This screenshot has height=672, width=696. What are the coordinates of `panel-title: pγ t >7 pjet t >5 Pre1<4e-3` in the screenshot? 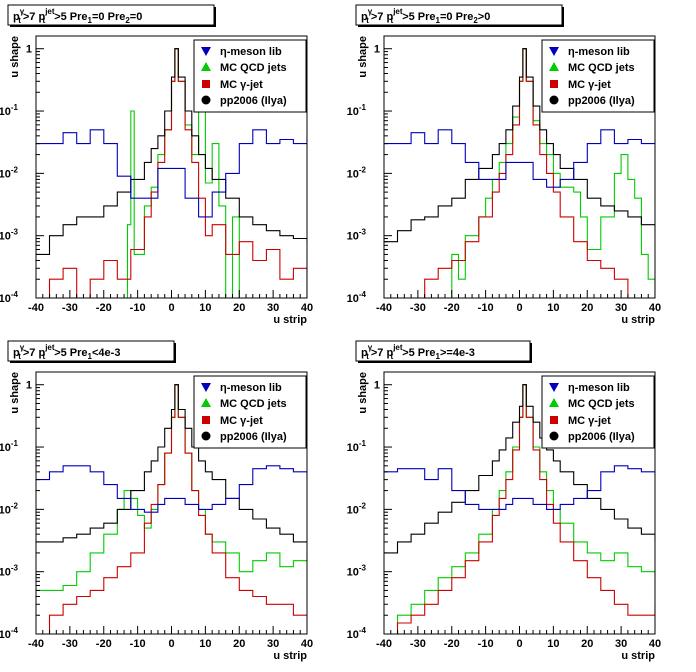 It's located at (66, 352).